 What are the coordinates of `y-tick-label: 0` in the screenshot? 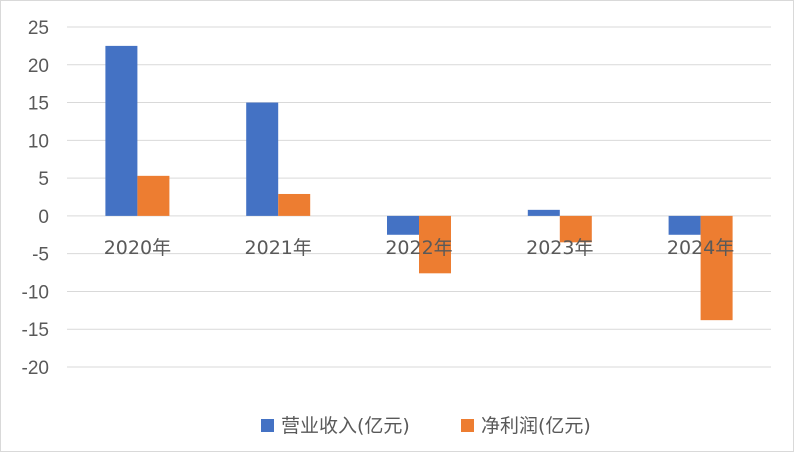 It's located at (43, 217).